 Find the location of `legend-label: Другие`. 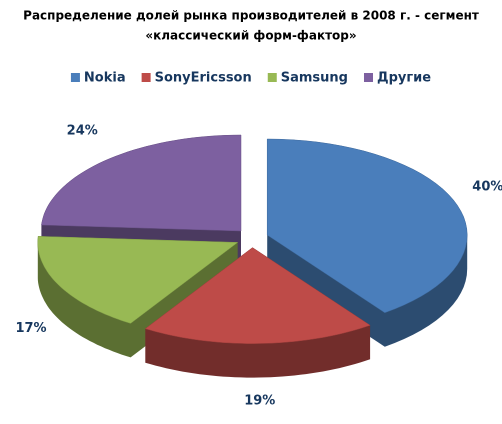

legend-label: Другие is located at coordinates (404, 78).